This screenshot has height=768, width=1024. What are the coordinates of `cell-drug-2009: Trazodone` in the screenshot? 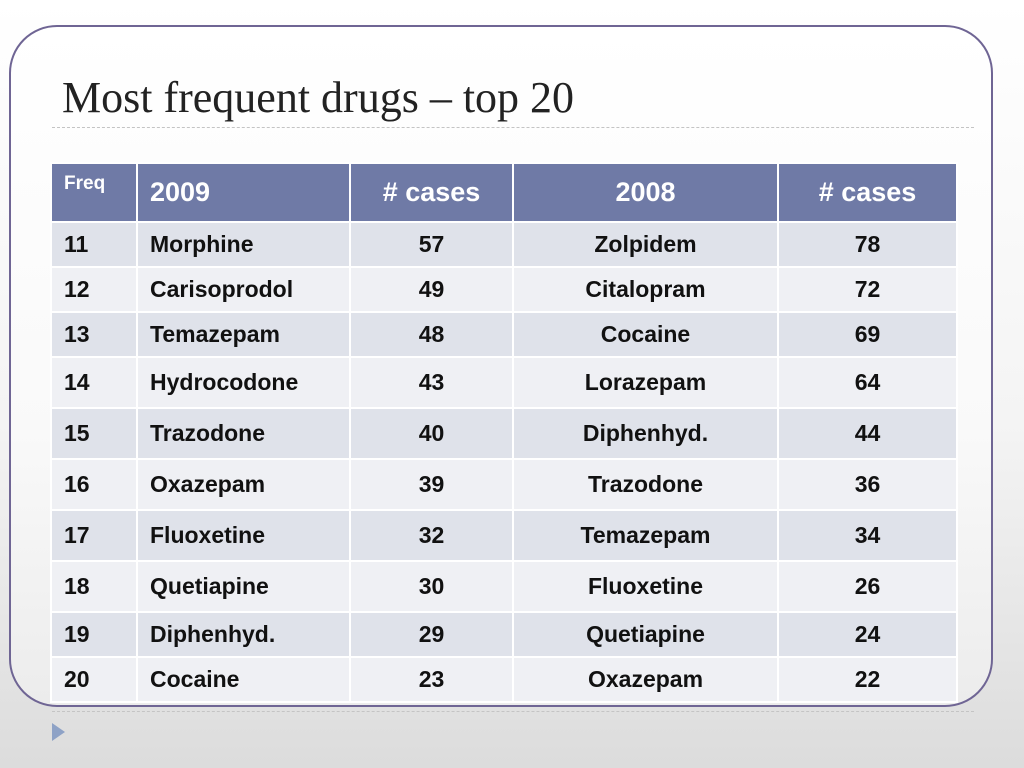 It's located at (243, 433).